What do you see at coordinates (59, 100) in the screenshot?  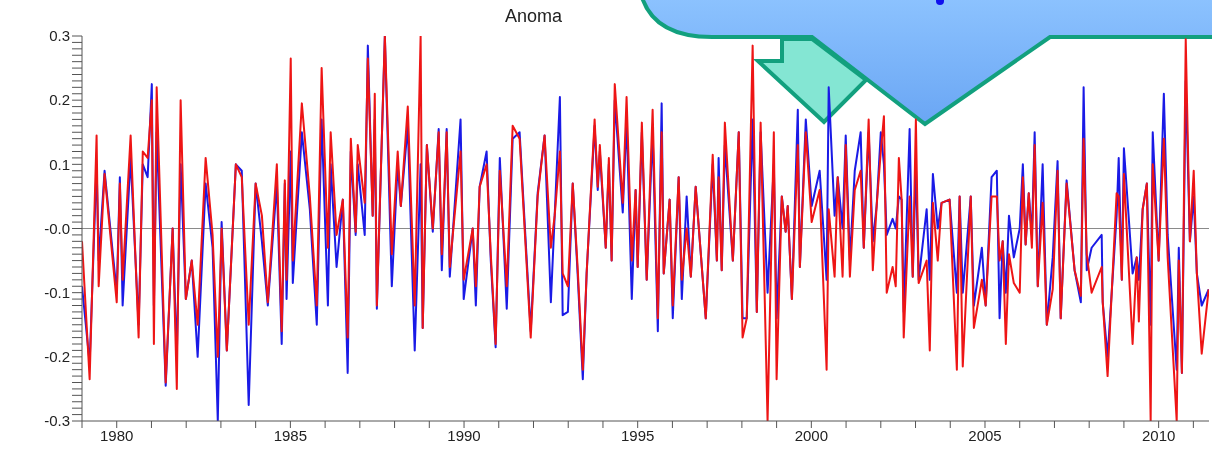 I see `y-tick-label: 0.2` at bounding box center [59, 100].